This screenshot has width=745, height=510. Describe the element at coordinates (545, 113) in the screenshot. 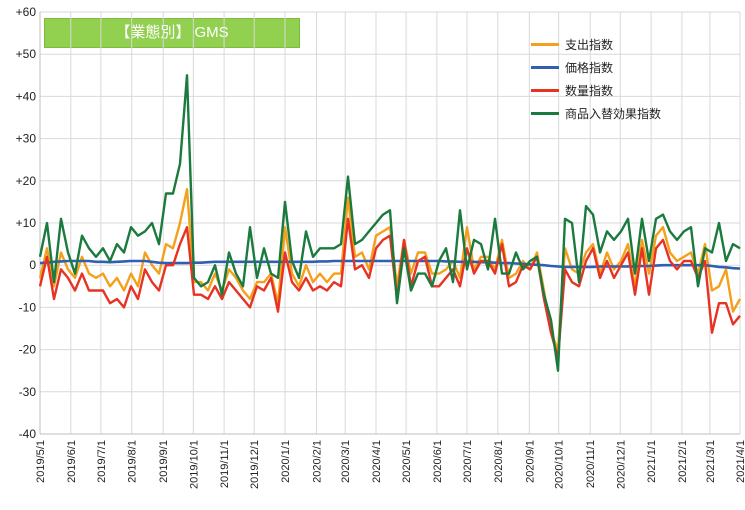

I see `legend-swatch-replacement` at that location.